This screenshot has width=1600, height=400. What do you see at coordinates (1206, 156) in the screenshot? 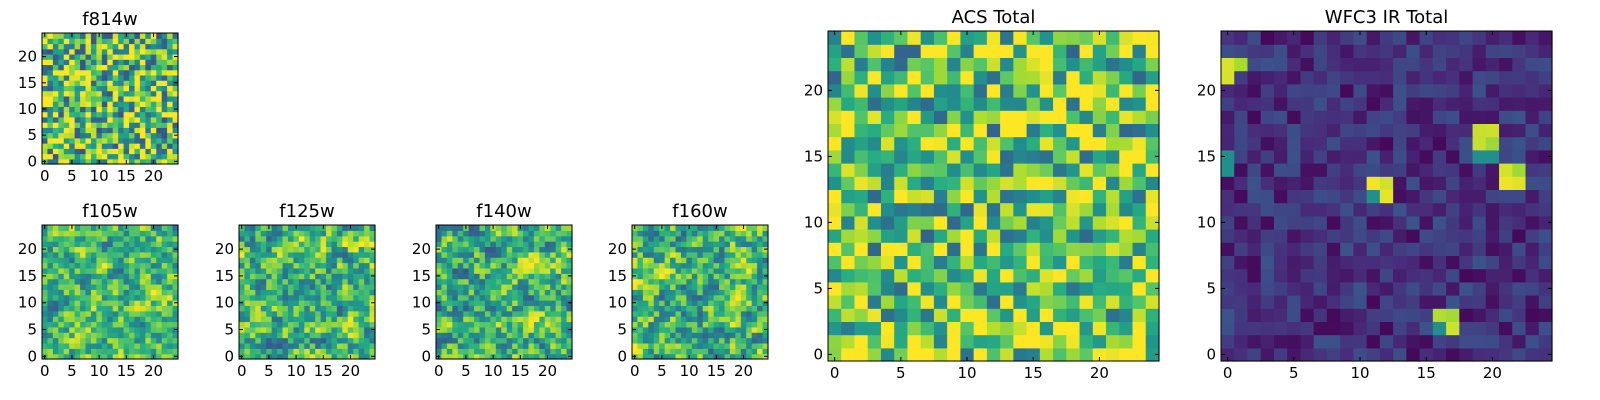
I see `y-tick-label: 15` at bounding box center [1206, 156].